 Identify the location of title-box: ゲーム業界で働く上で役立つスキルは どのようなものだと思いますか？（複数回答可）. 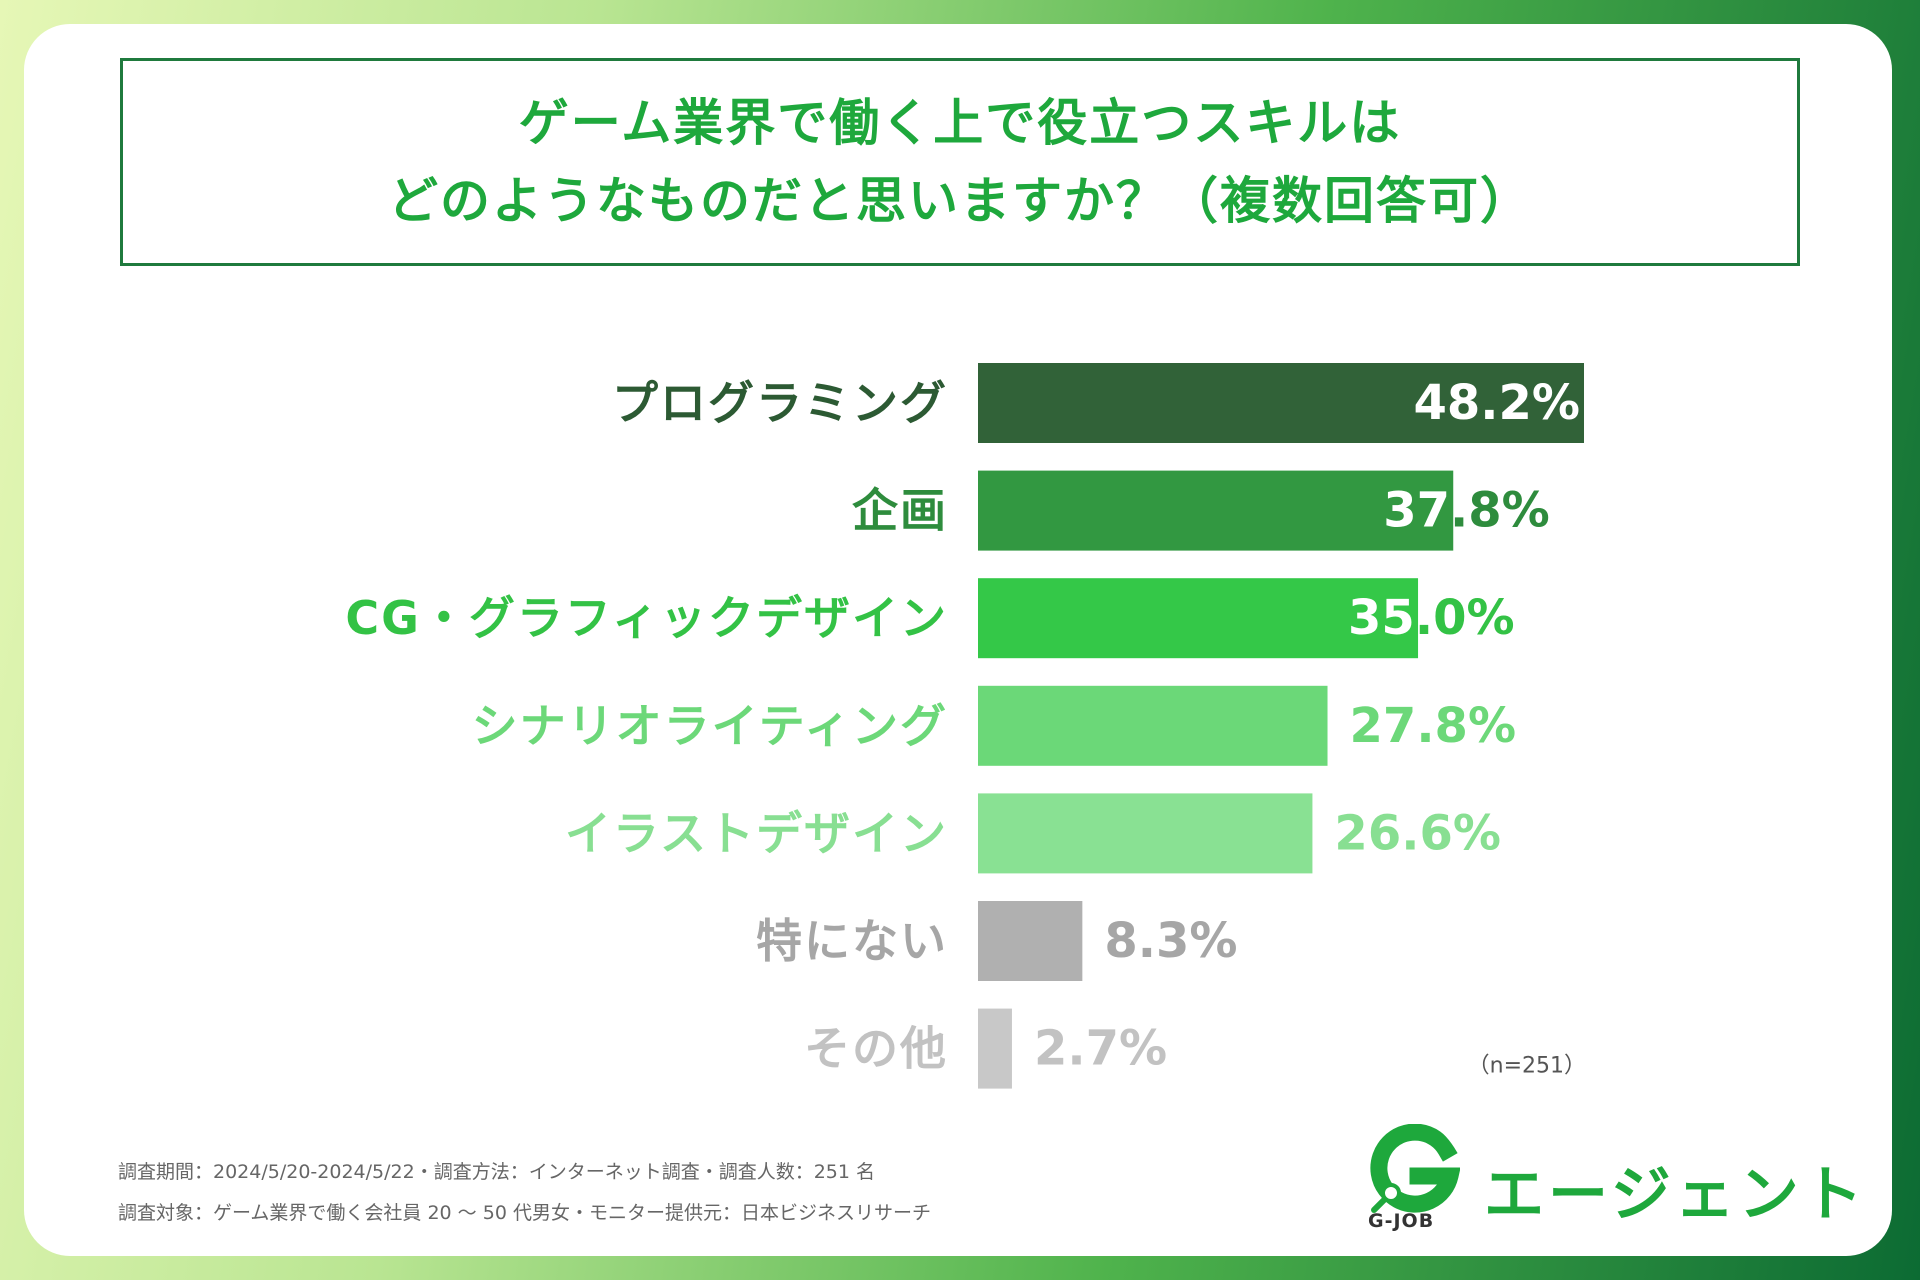
(960, 162).